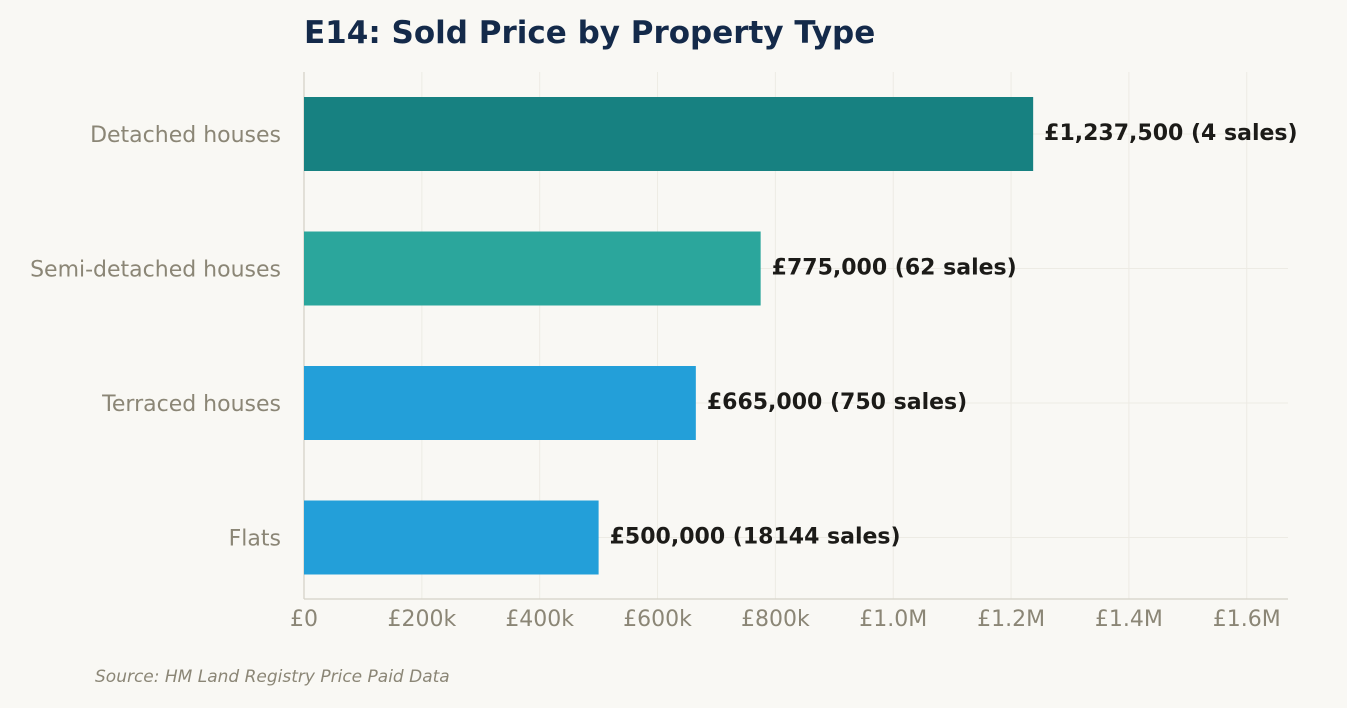  Describe the element at coordinates (1247, 619) in the screenshot. I see `x-tick-label: £1.6M` at that location.